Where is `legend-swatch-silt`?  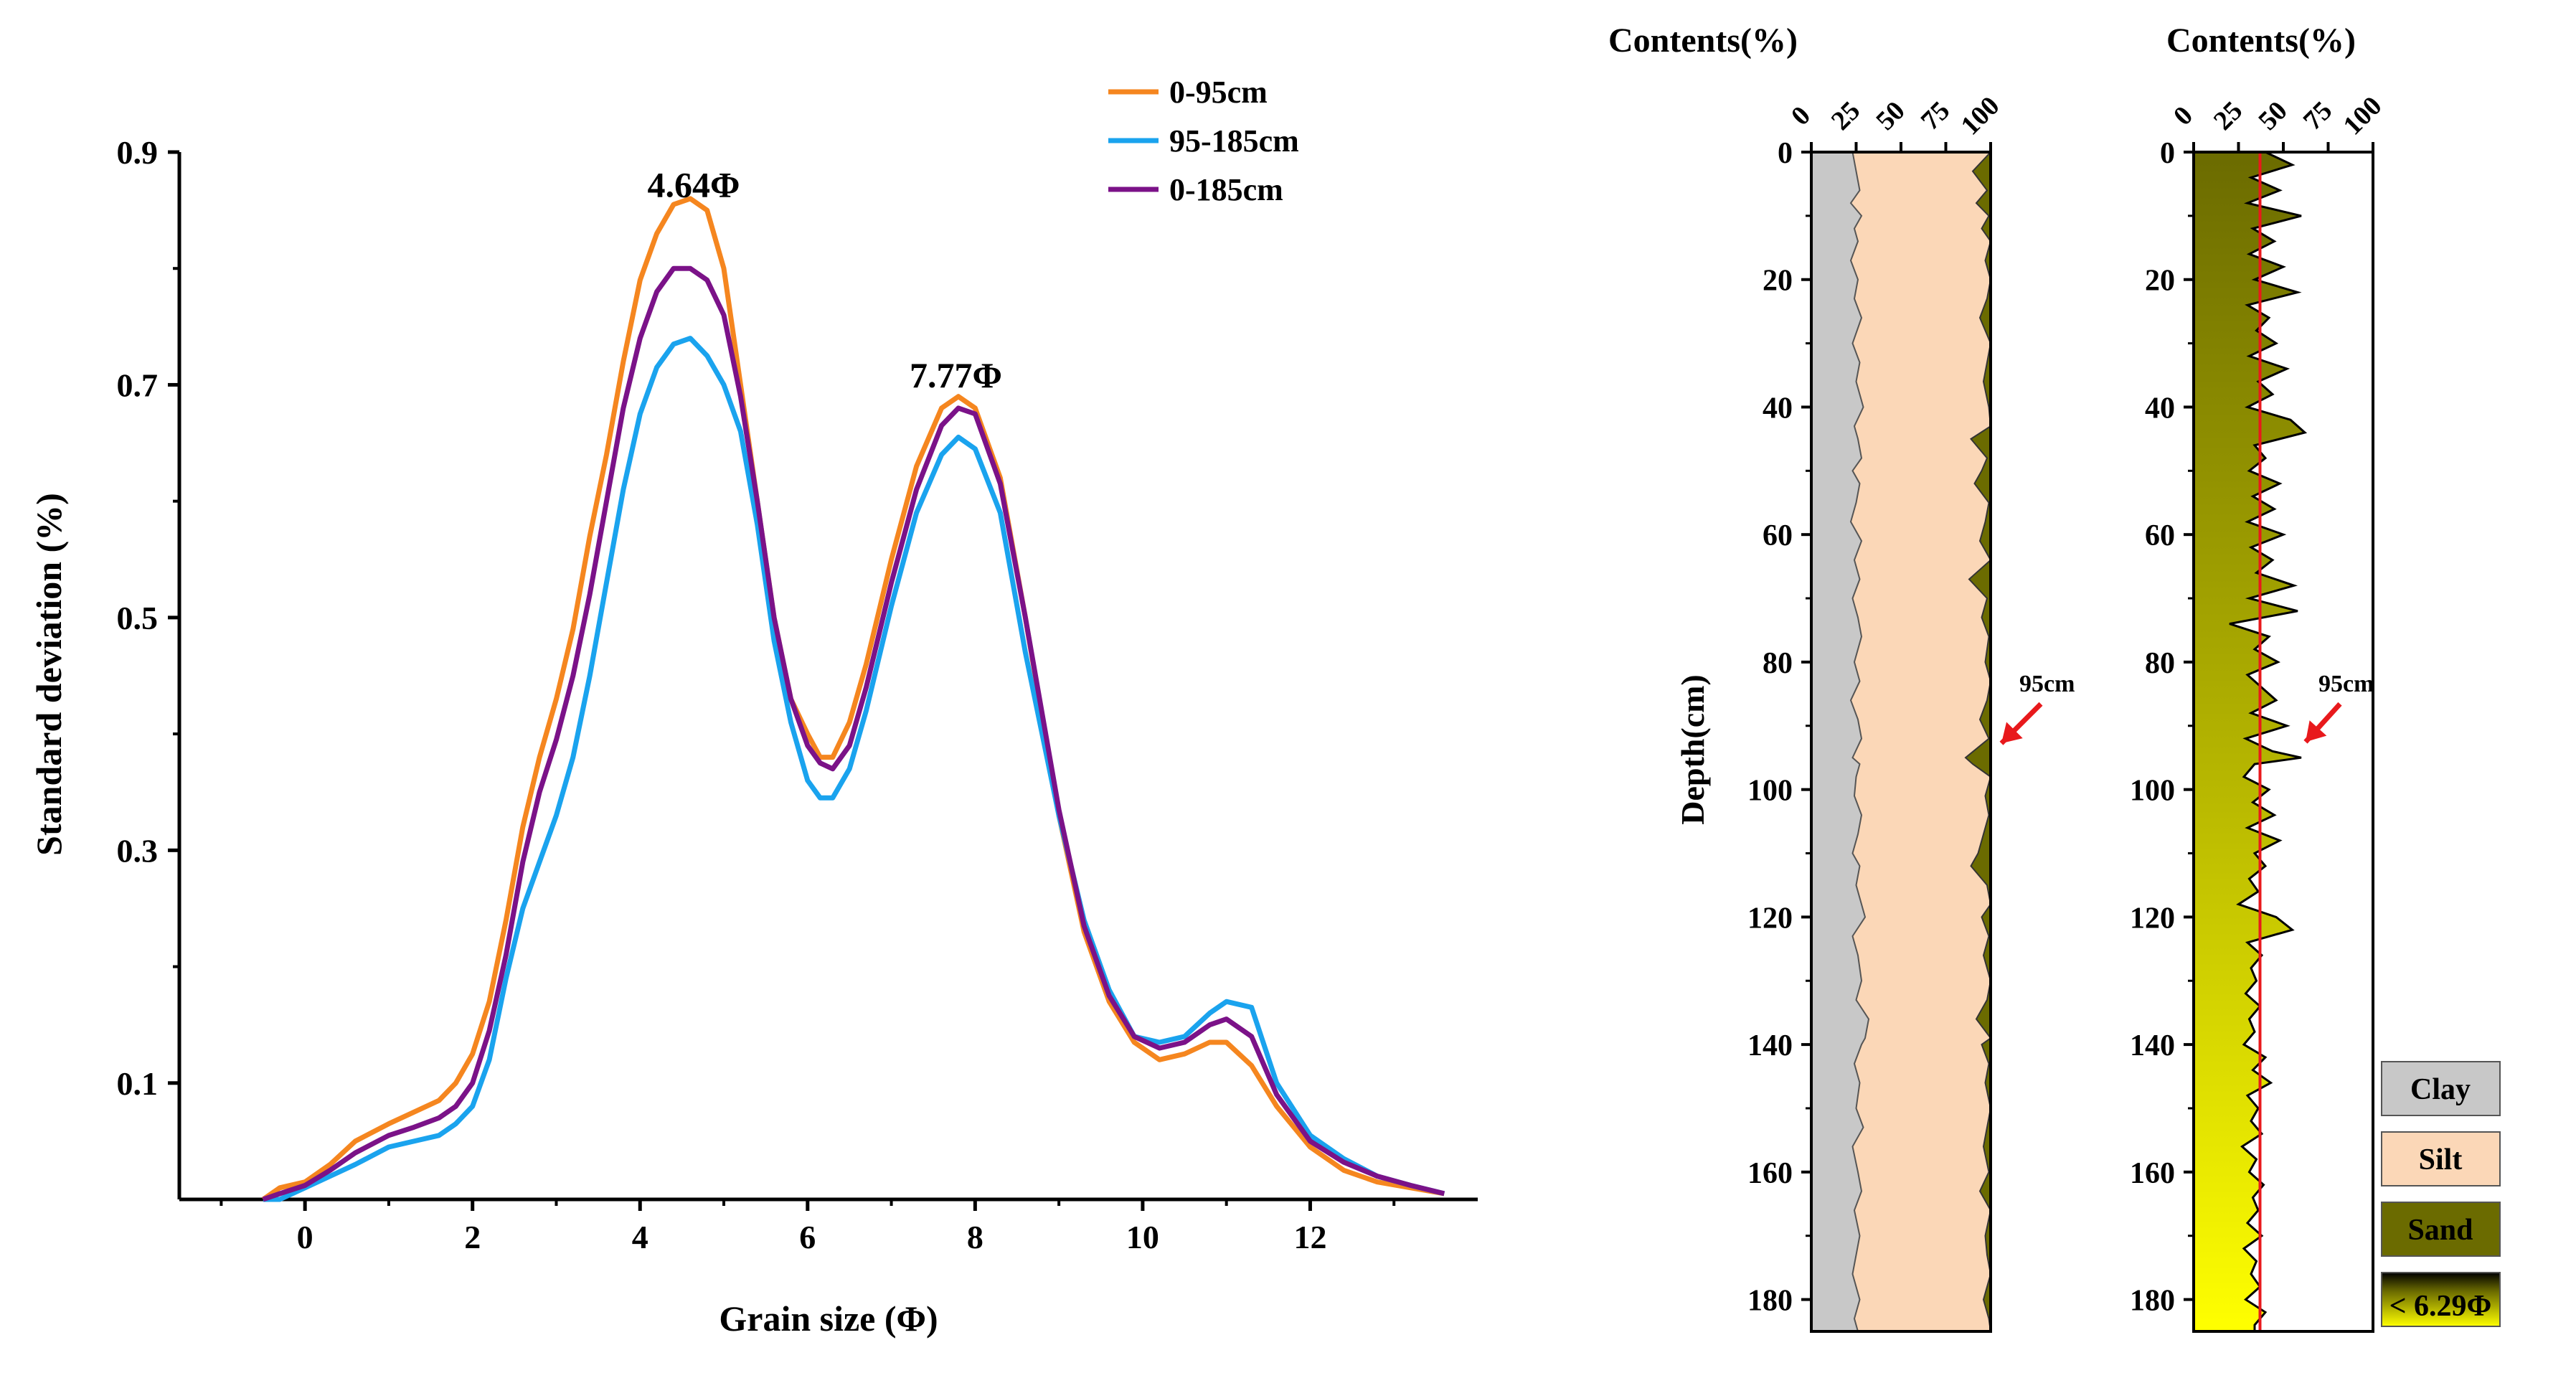
legend-swatch-silt is located at coordinates (2441, 1158).